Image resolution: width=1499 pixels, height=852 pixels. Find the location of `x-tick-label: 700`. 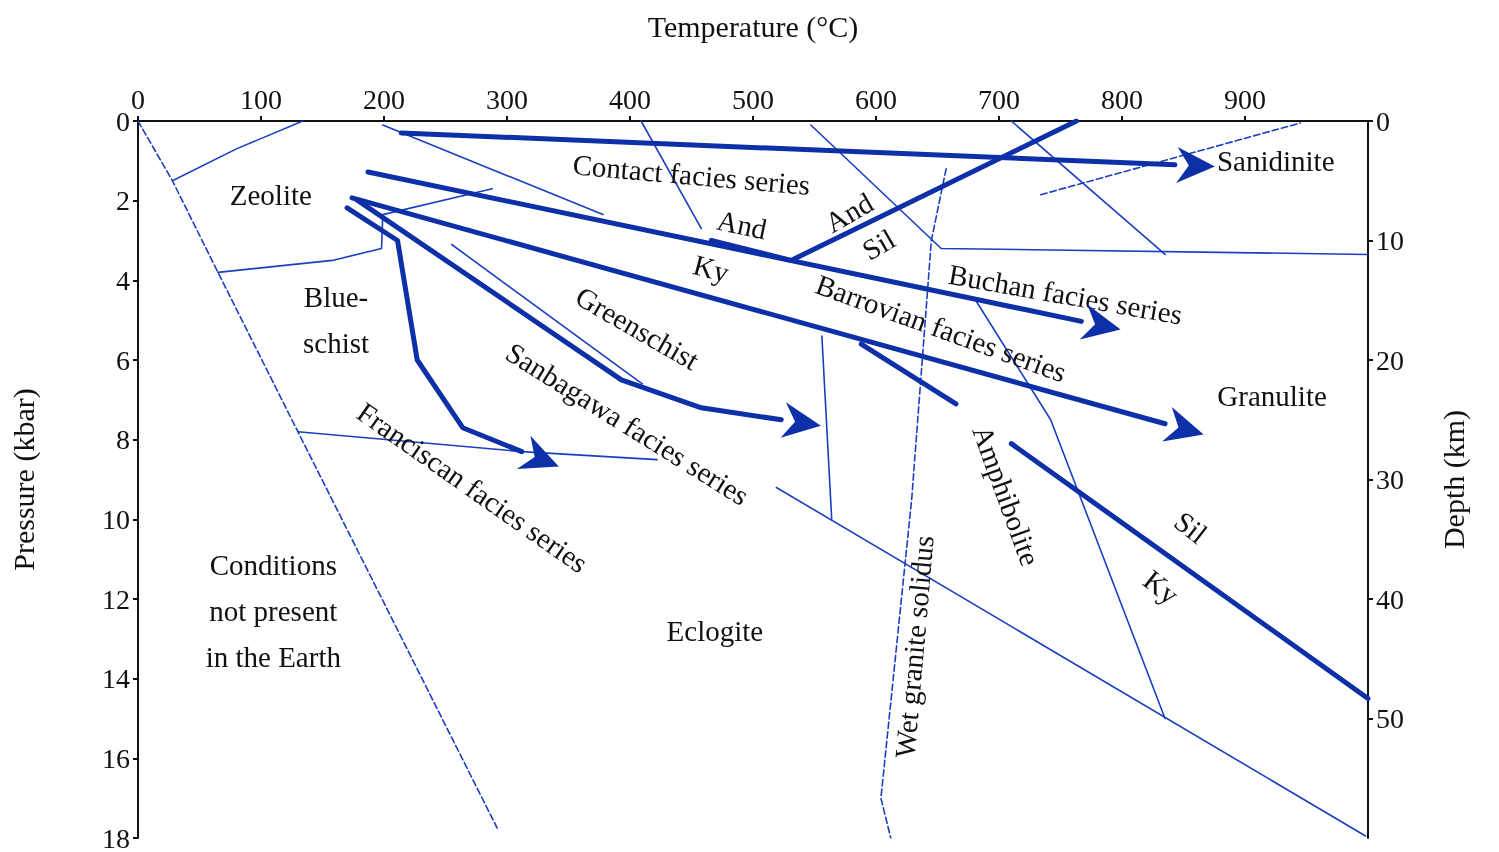

x-tick-label: 700 is located at coordinates (999, 99).